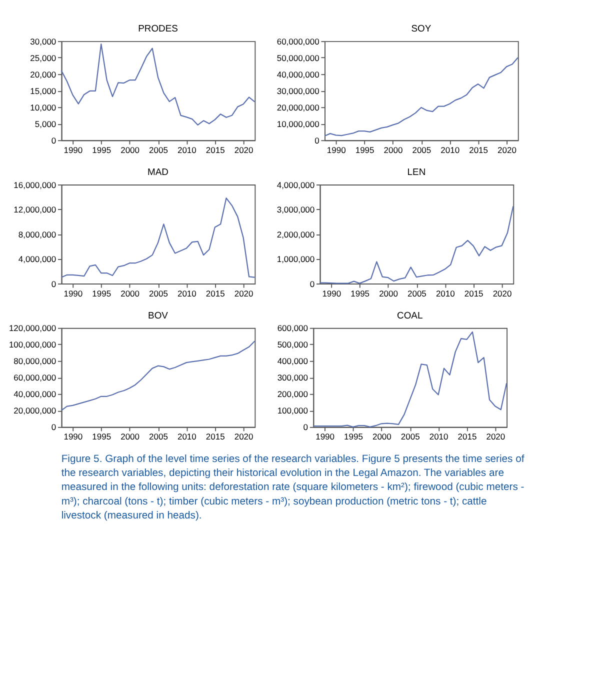 This screenshot has width=616, height=680. I want to click on y-tick-label: 1,000,000, so click(295, 259).